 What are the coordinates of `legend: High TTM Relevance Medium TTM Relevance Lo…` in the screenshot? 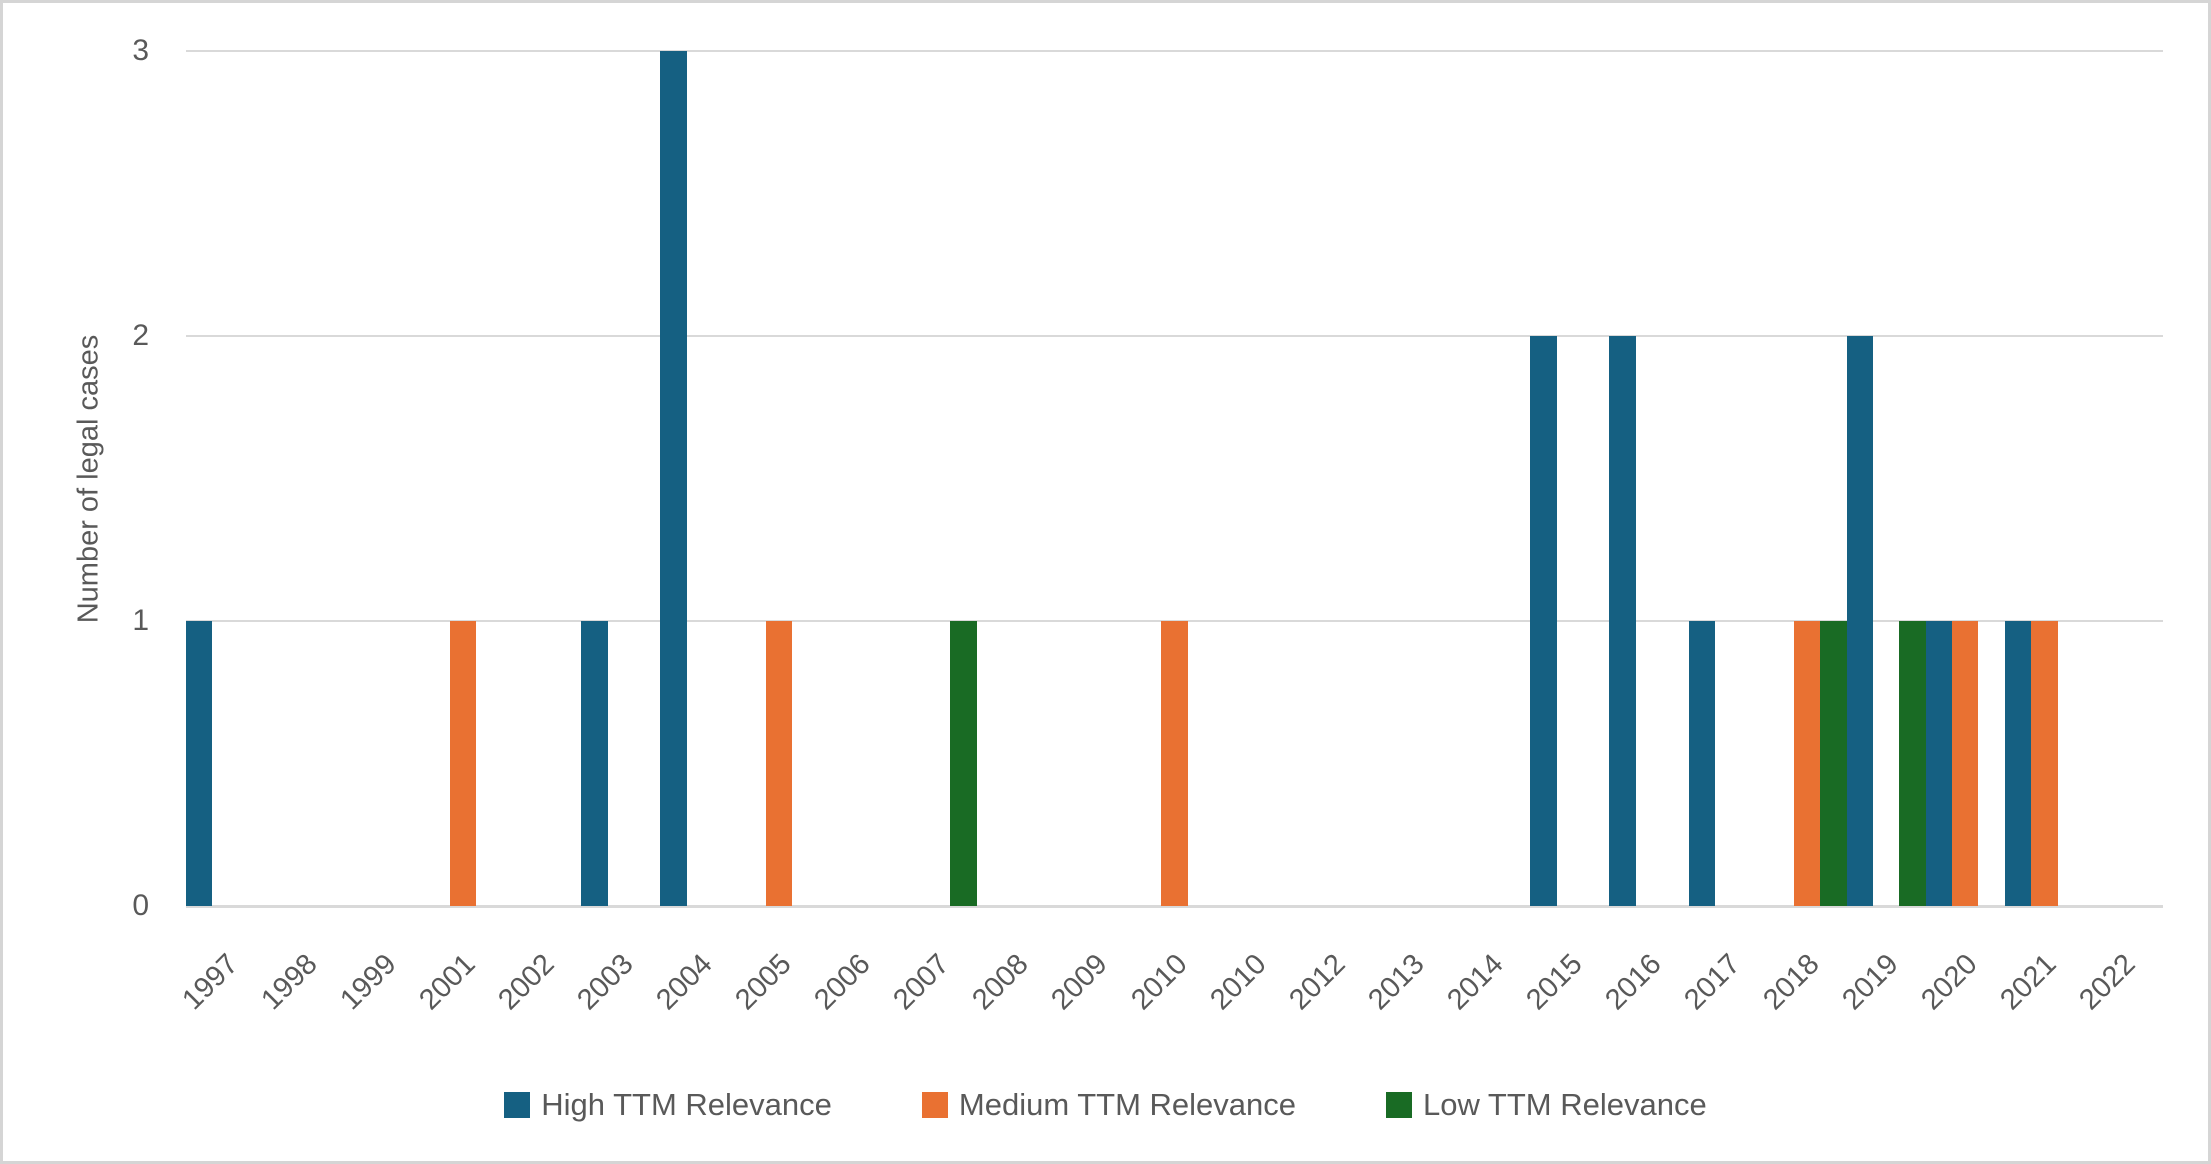 It's located at (1105, 1105).